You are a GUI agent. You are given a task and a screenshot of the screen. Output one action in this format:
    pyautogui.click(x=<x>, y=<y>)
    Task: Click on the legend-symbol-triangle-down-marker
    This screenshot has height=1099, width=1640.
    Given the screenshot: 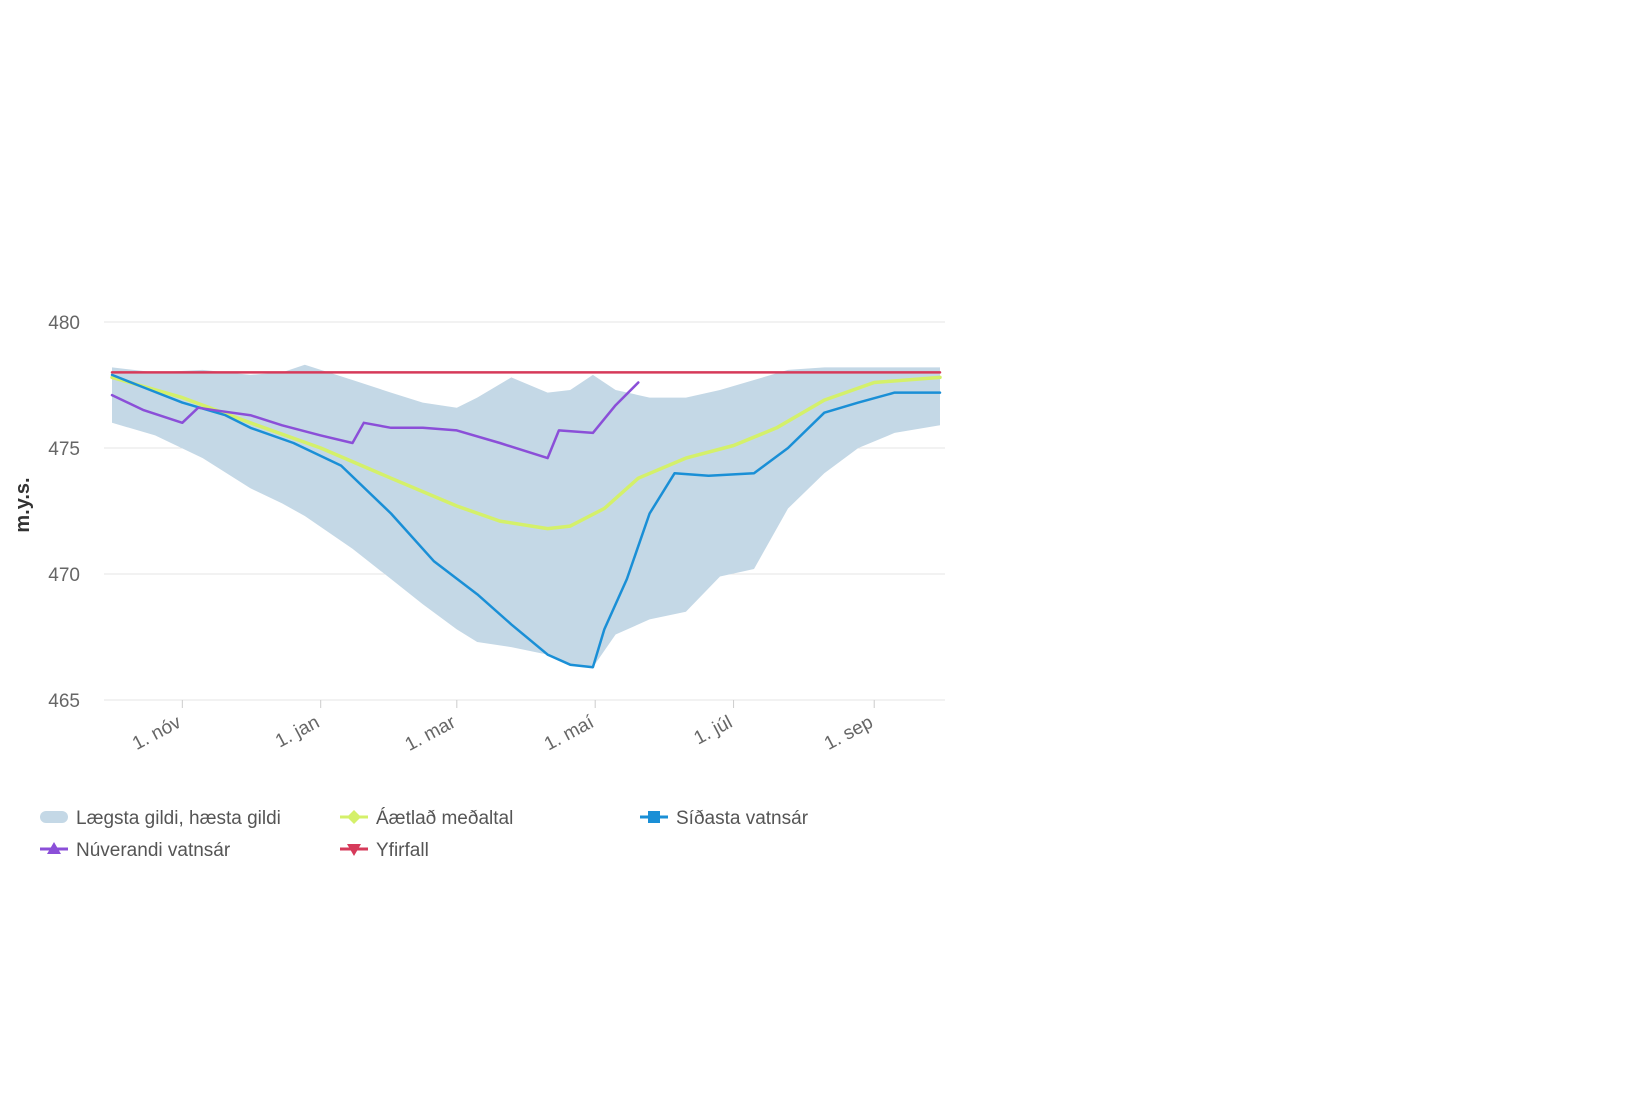 What is the action you would take?
    pyautogui.click(x=354, y=850)
    